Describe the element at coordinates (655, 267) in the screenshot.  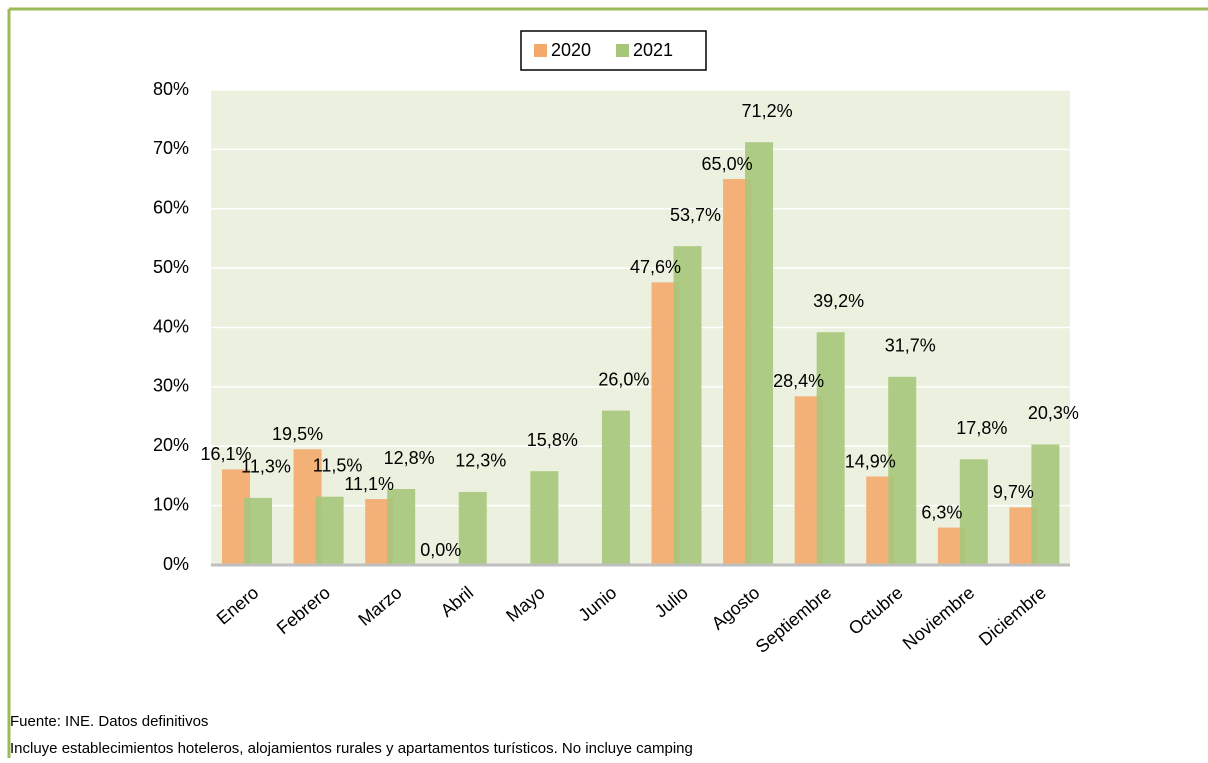
I see `value-label: 47,6%` at that location.